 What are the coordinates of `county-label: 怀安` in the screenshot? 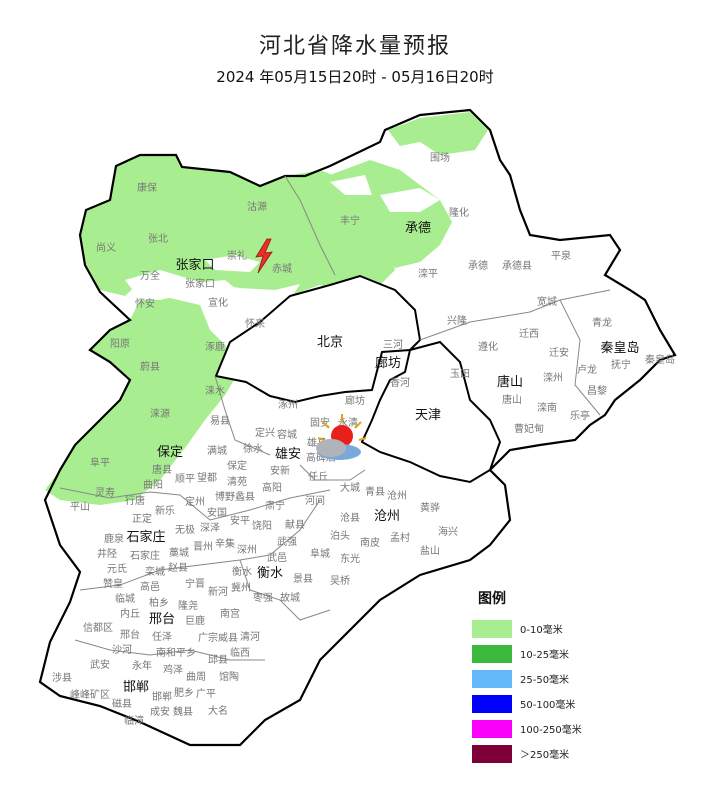 It's located at (145, 303).